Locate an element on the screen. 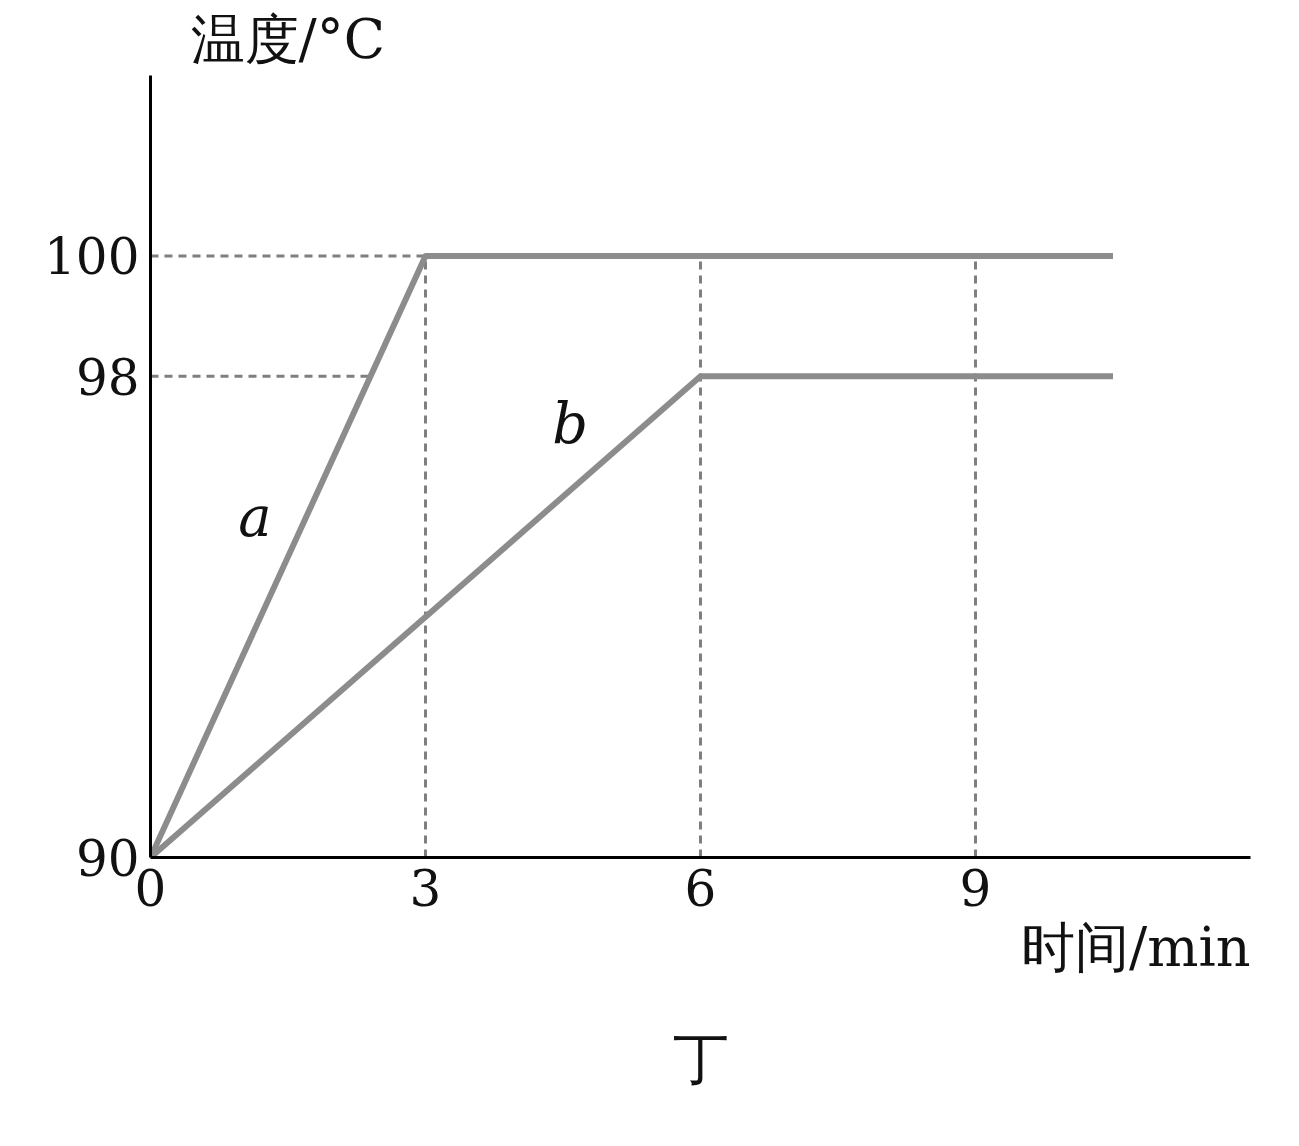 The height and width of the screenshot is (1146, 1299). y-tick-label: 100 is located at coordinates (92, 257).